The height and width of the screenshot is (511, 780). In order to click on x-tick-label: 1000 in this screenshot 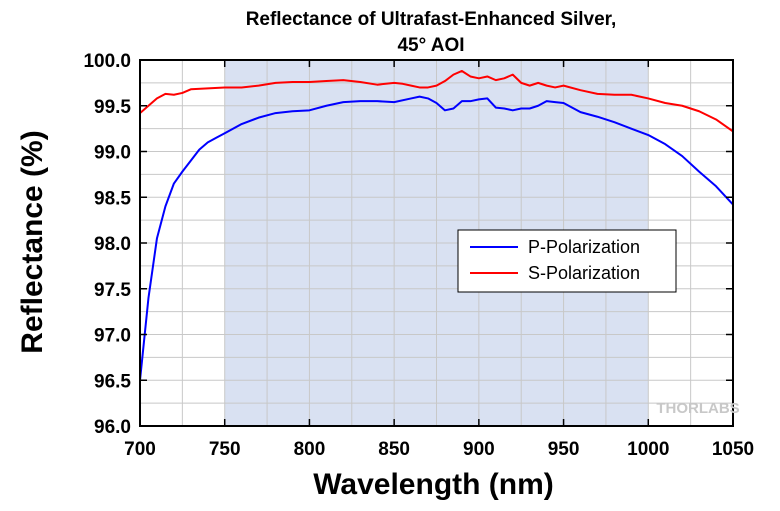, I will do `click(648, 449)`.